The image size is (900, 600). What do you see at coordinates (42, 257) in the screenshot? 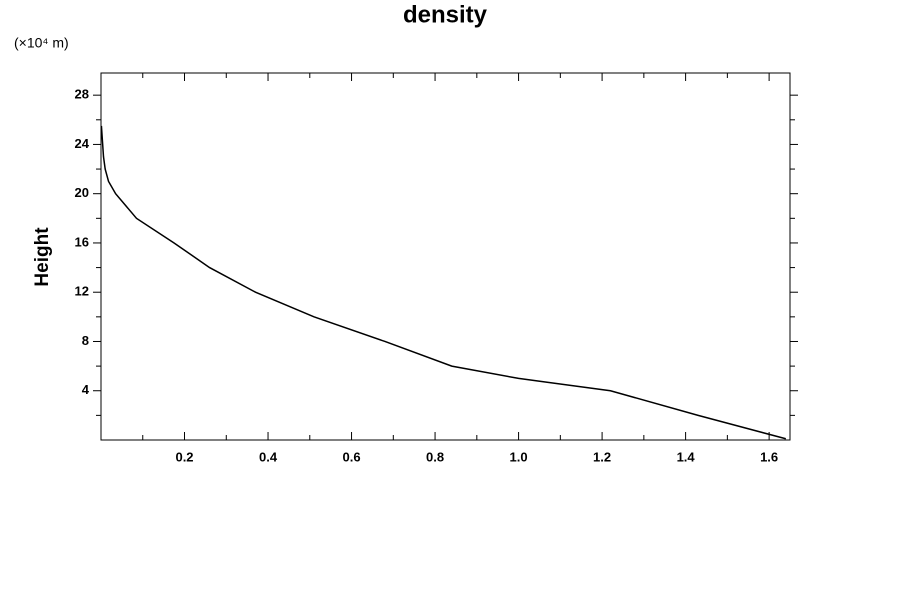
I see `y-axis-label: Height` at bounding box center [42, 257].